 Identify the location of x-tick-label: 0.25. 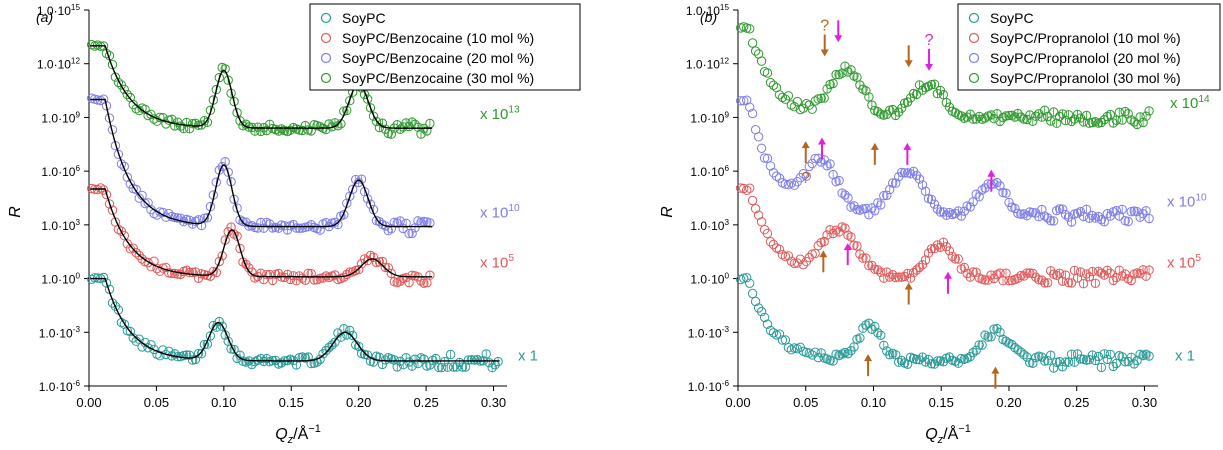
(1076, 402).